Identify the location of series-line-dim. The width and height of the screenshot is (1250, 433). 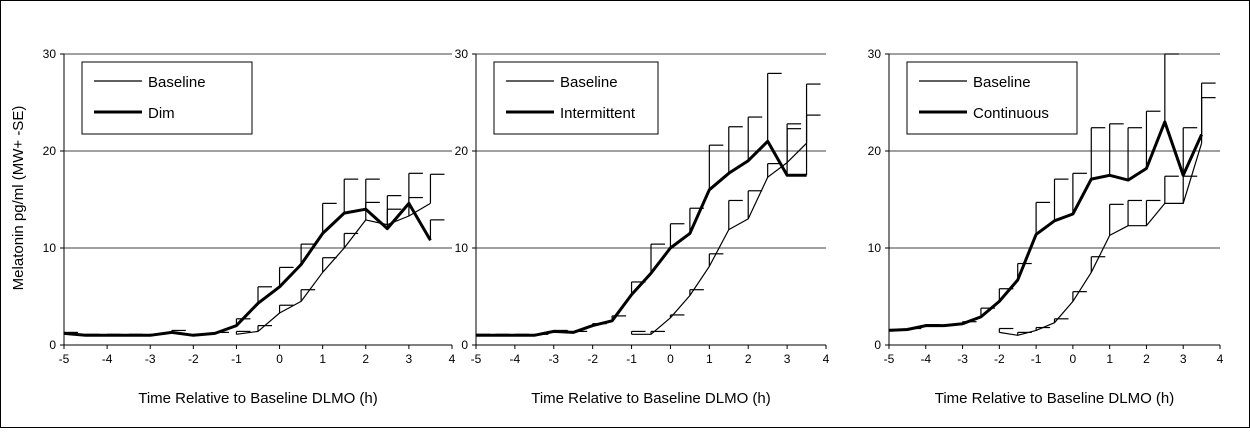
(247, 269).